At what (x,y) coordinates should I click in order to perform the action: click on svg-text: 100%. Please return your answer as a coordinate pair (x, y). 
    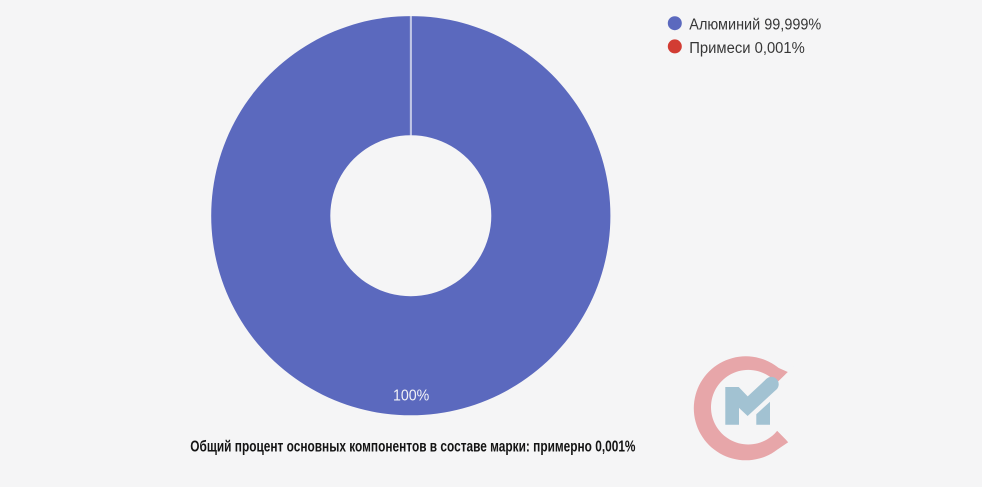
    Looking at the image, I should click on (411, 395).